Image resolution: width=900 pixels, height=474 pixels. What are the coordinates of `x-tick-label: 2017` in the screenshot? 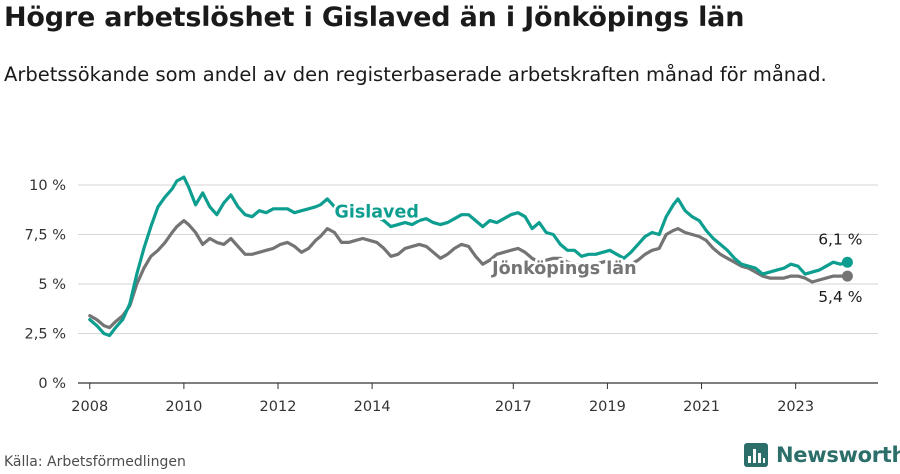 It's located at (513, 407).